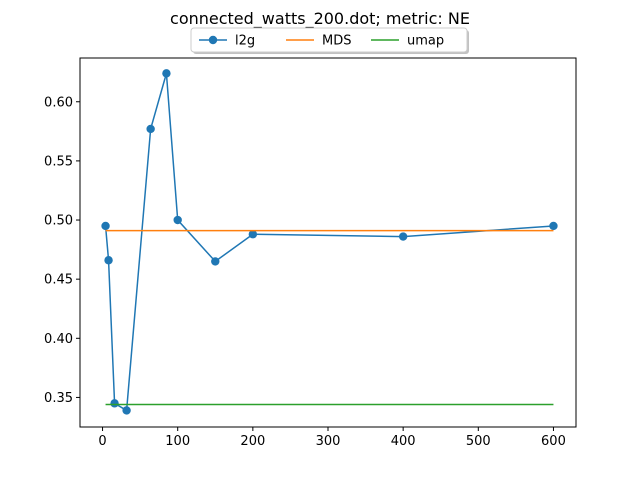 The height and width of the screenshot is (480, 640). I want to click on legend-label-l2g: l2g, so click(245, 41).